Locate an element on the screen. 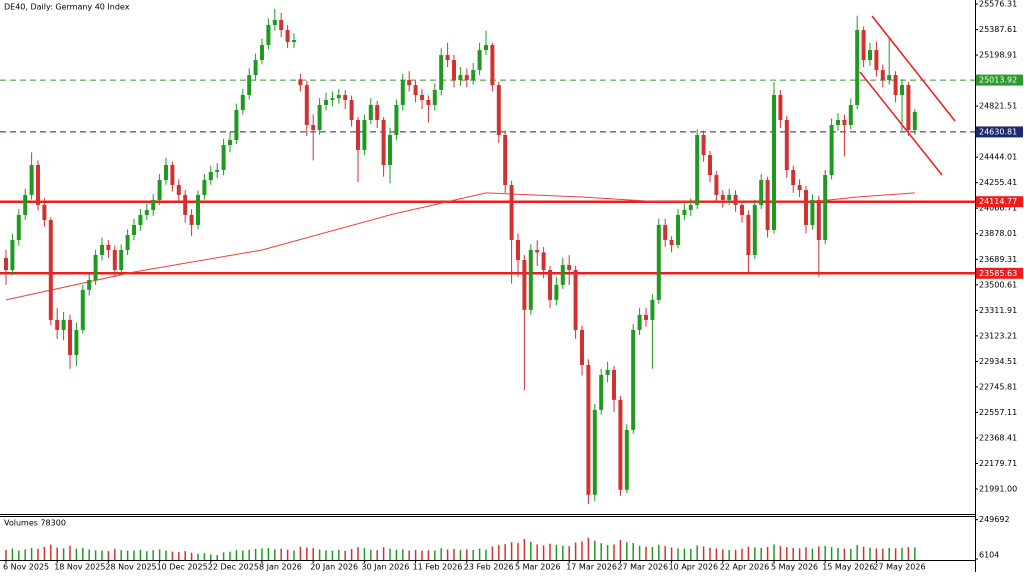 Image resolution: width=1024 pixels, height=576 pixels. volume-tick-label: 6104 is located at coordinates (989, 555).